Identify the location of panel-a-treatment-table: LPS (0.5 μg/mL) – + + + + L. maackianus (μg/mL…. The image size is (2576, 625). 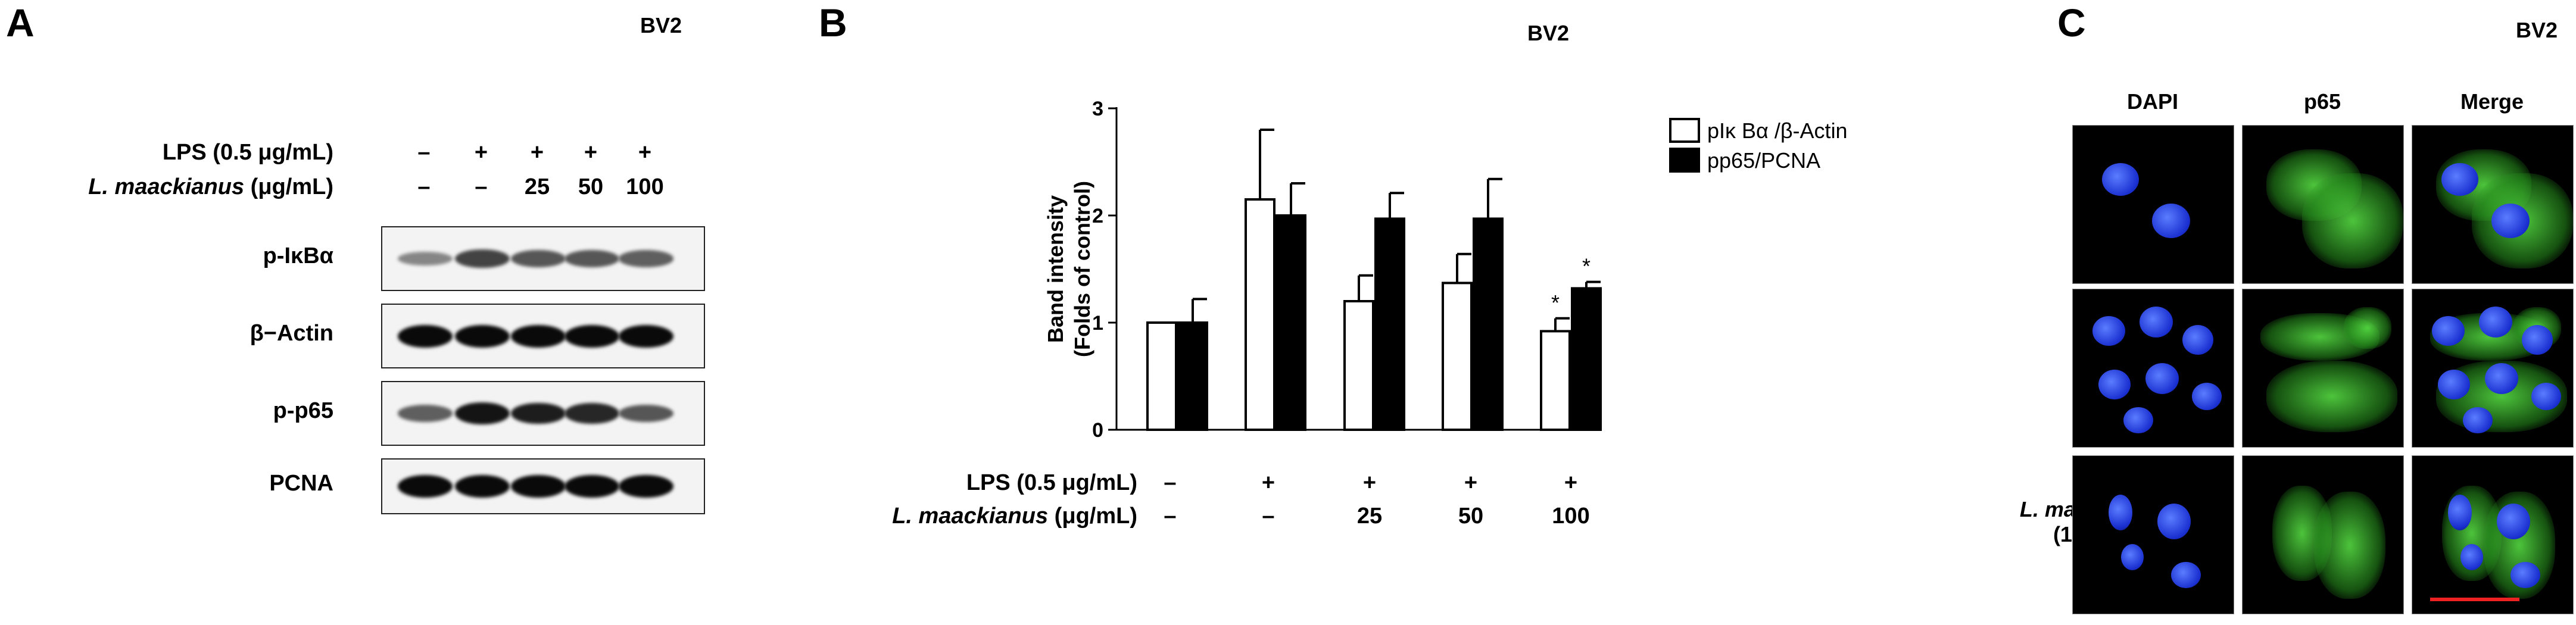
(393, 172).